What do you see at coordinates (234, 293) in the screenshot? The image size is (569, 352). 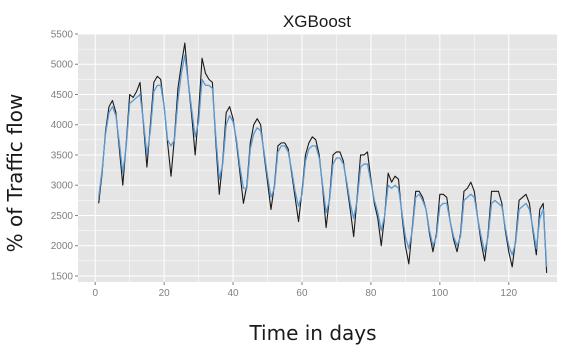 I see `x-tick-label: 40` at bounding box center [234, 293].